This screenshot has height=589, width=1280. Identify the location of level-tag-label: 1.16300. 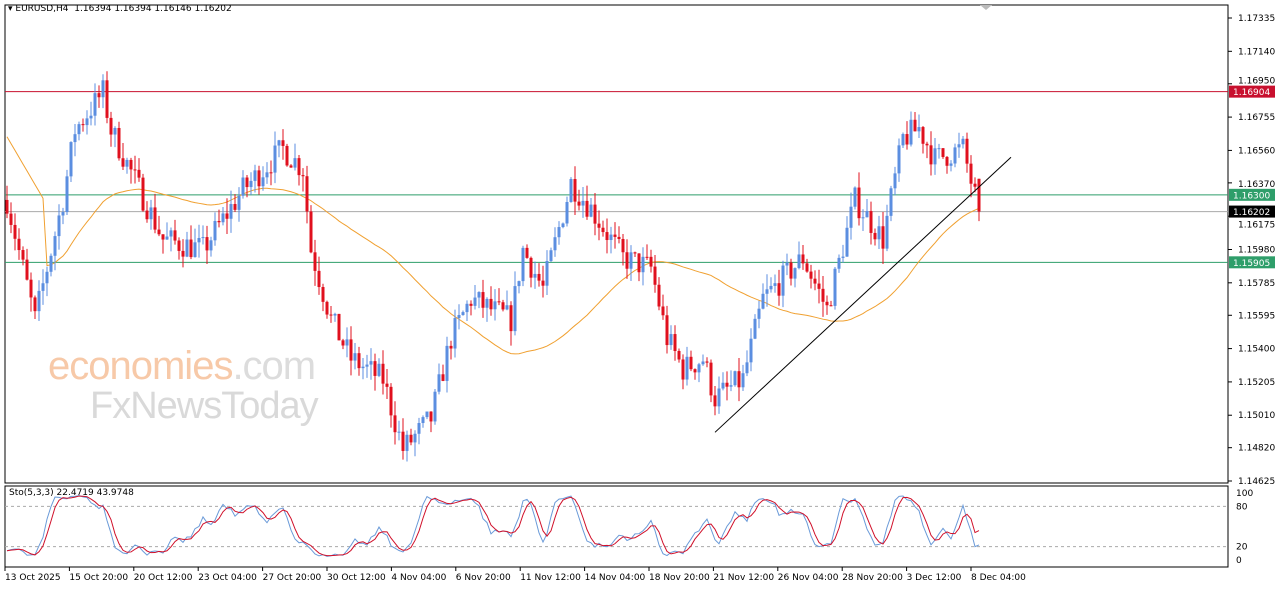
(1251, 196).